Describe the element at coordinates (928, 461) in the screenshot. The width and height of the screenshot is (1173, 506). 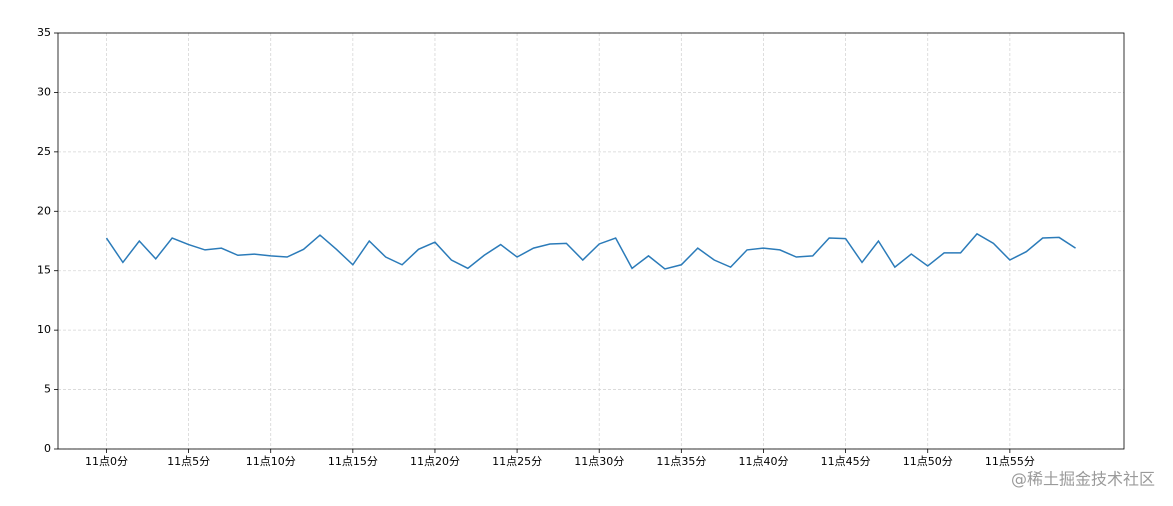
I see `x-tick-label: 11点50分` at that location.